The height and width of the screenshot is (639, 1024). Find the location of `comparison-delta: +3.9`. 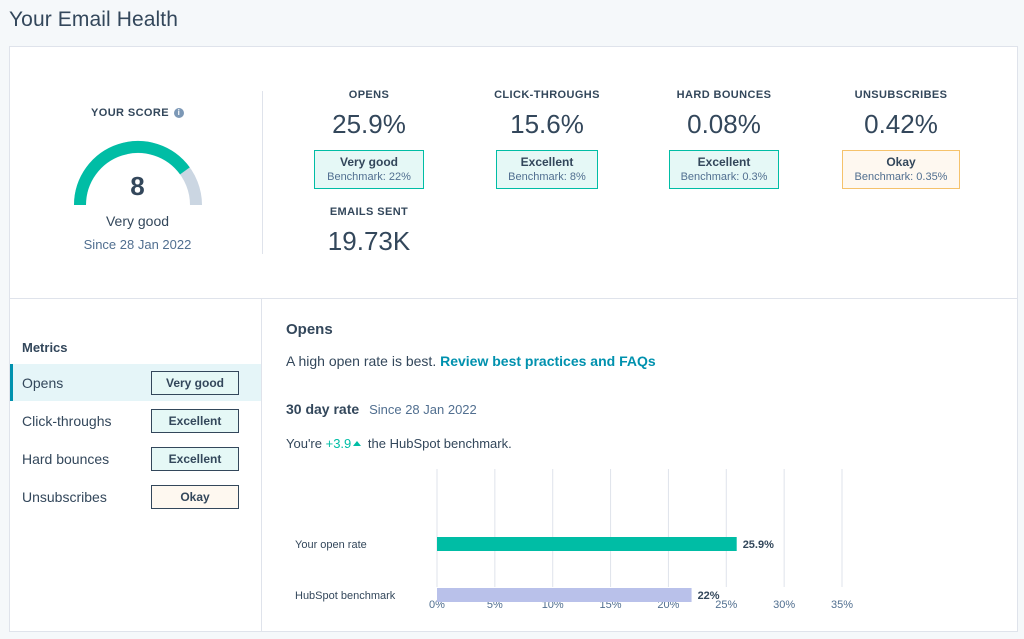

comparison-delta: +3.9 is located at coordinates (338, 443).